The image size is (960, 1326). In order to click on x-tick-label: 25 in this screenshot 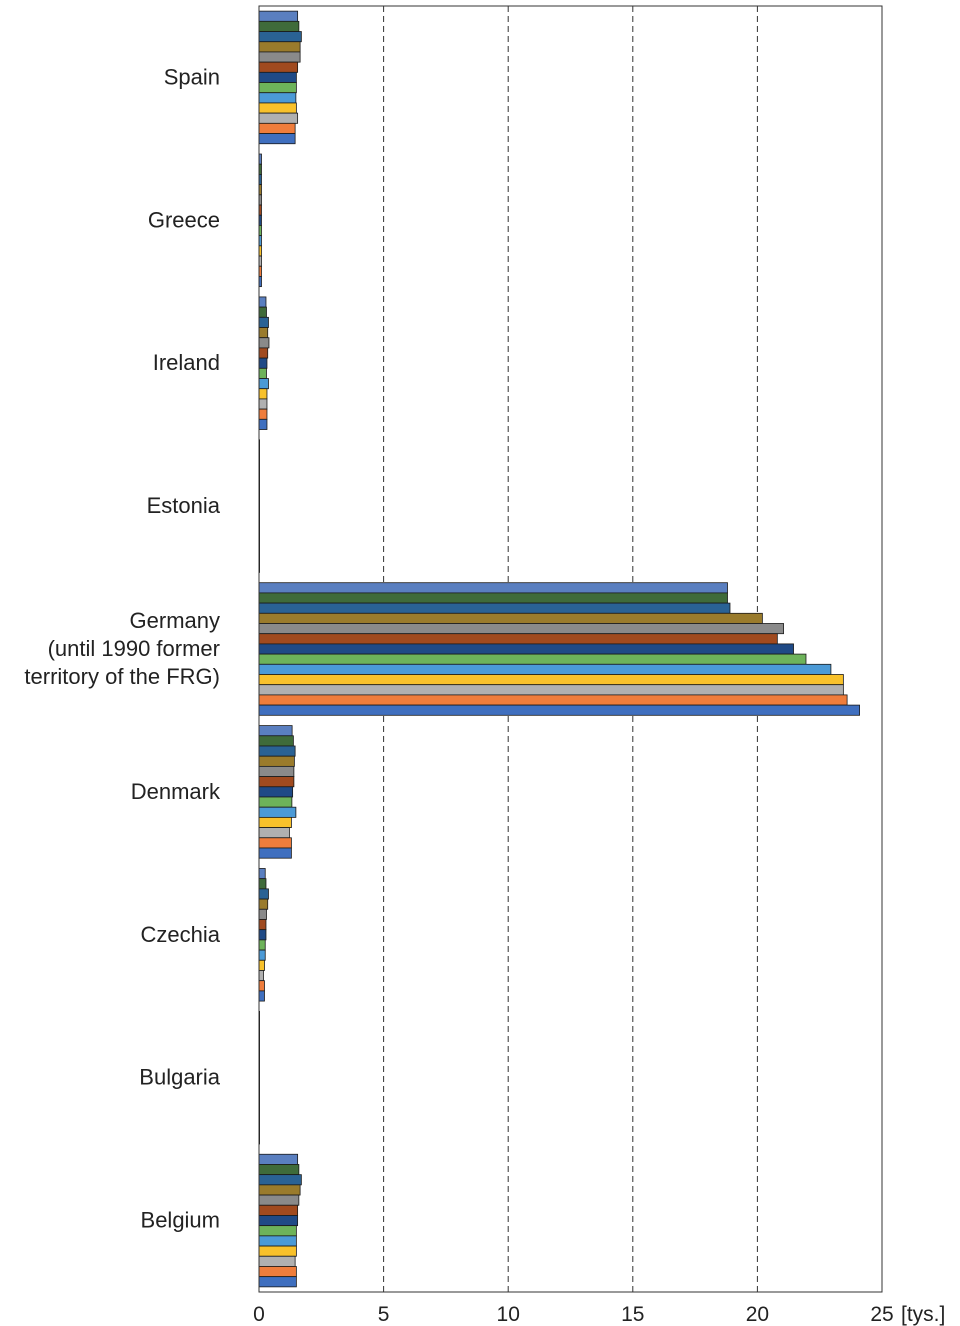, I will do `click(881, 1314)`.